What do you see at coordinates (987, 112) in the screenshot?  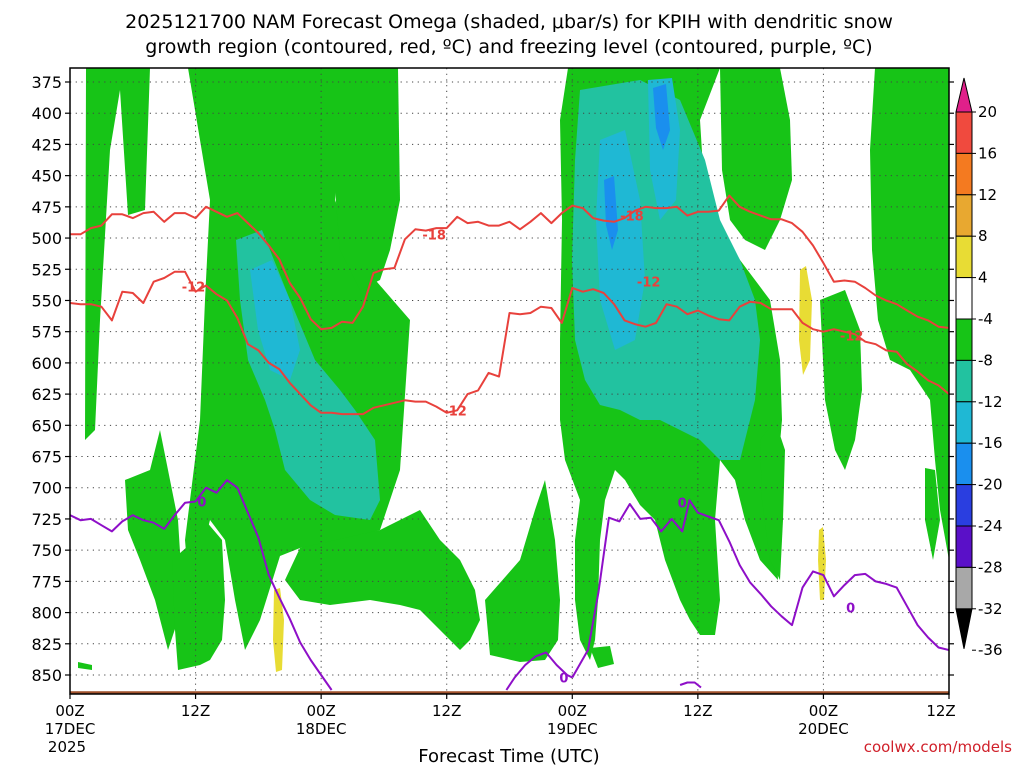 I see `colorbar-tick-label: 20` at bounding box center [987, 112].